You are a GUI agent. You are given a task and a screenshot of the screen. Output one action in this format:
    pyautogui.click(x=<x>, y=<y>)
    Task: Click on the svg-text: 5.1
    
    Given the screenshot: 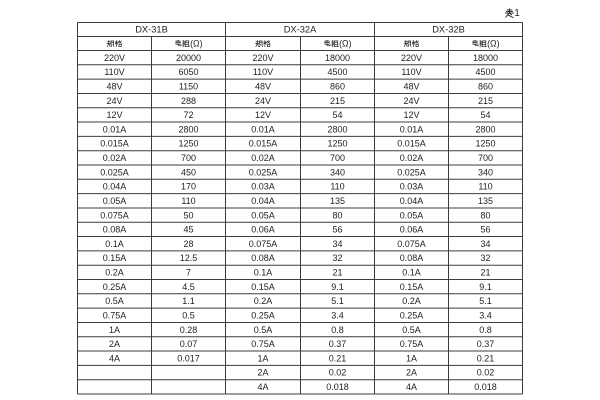 What is the action you would take?
    pyautogui.click(x=337, y=301)
    